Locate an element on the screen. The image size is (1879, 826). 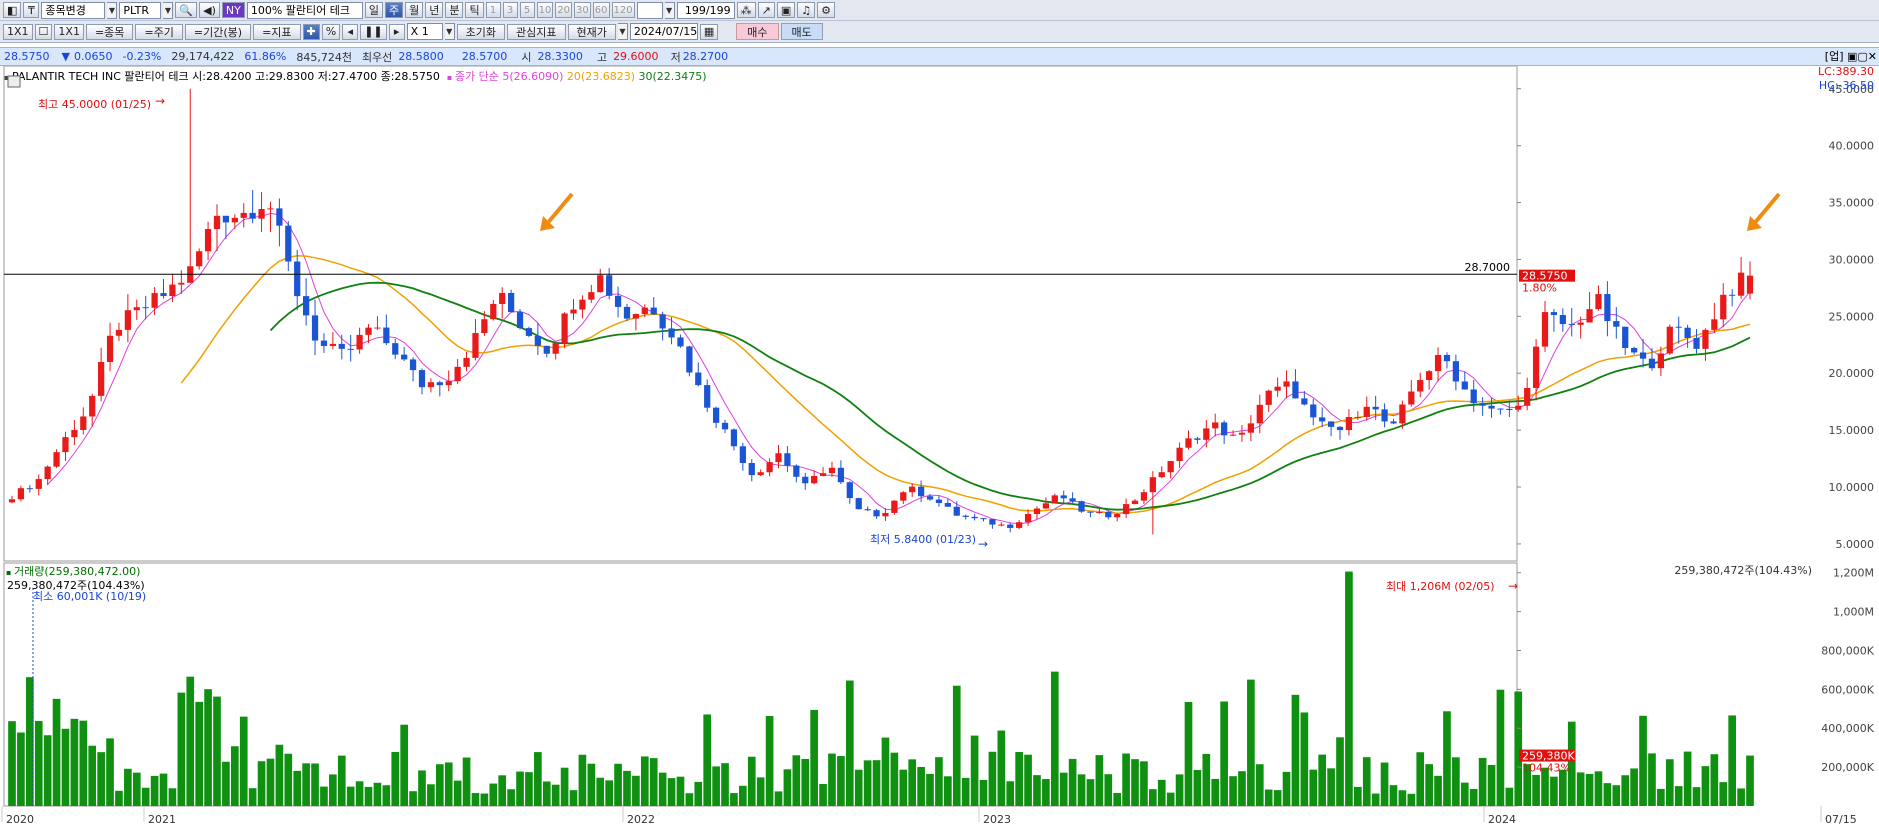
sell-button: 매도 is located at coordinates (801, 31).